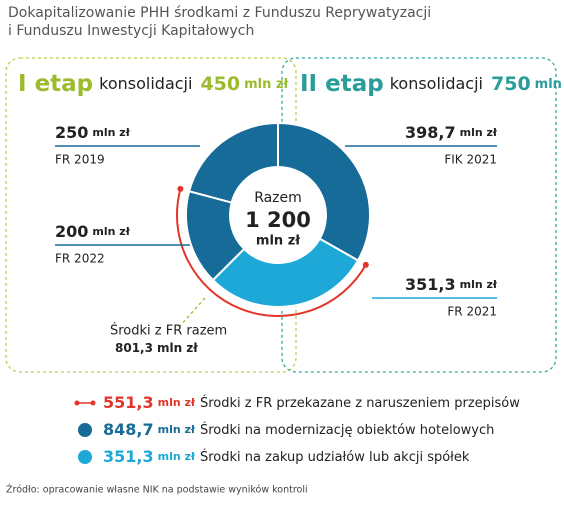  Describe the element at coordinates (128, 402) in the screenshot. I see `legend-value: 551,3` at that location.